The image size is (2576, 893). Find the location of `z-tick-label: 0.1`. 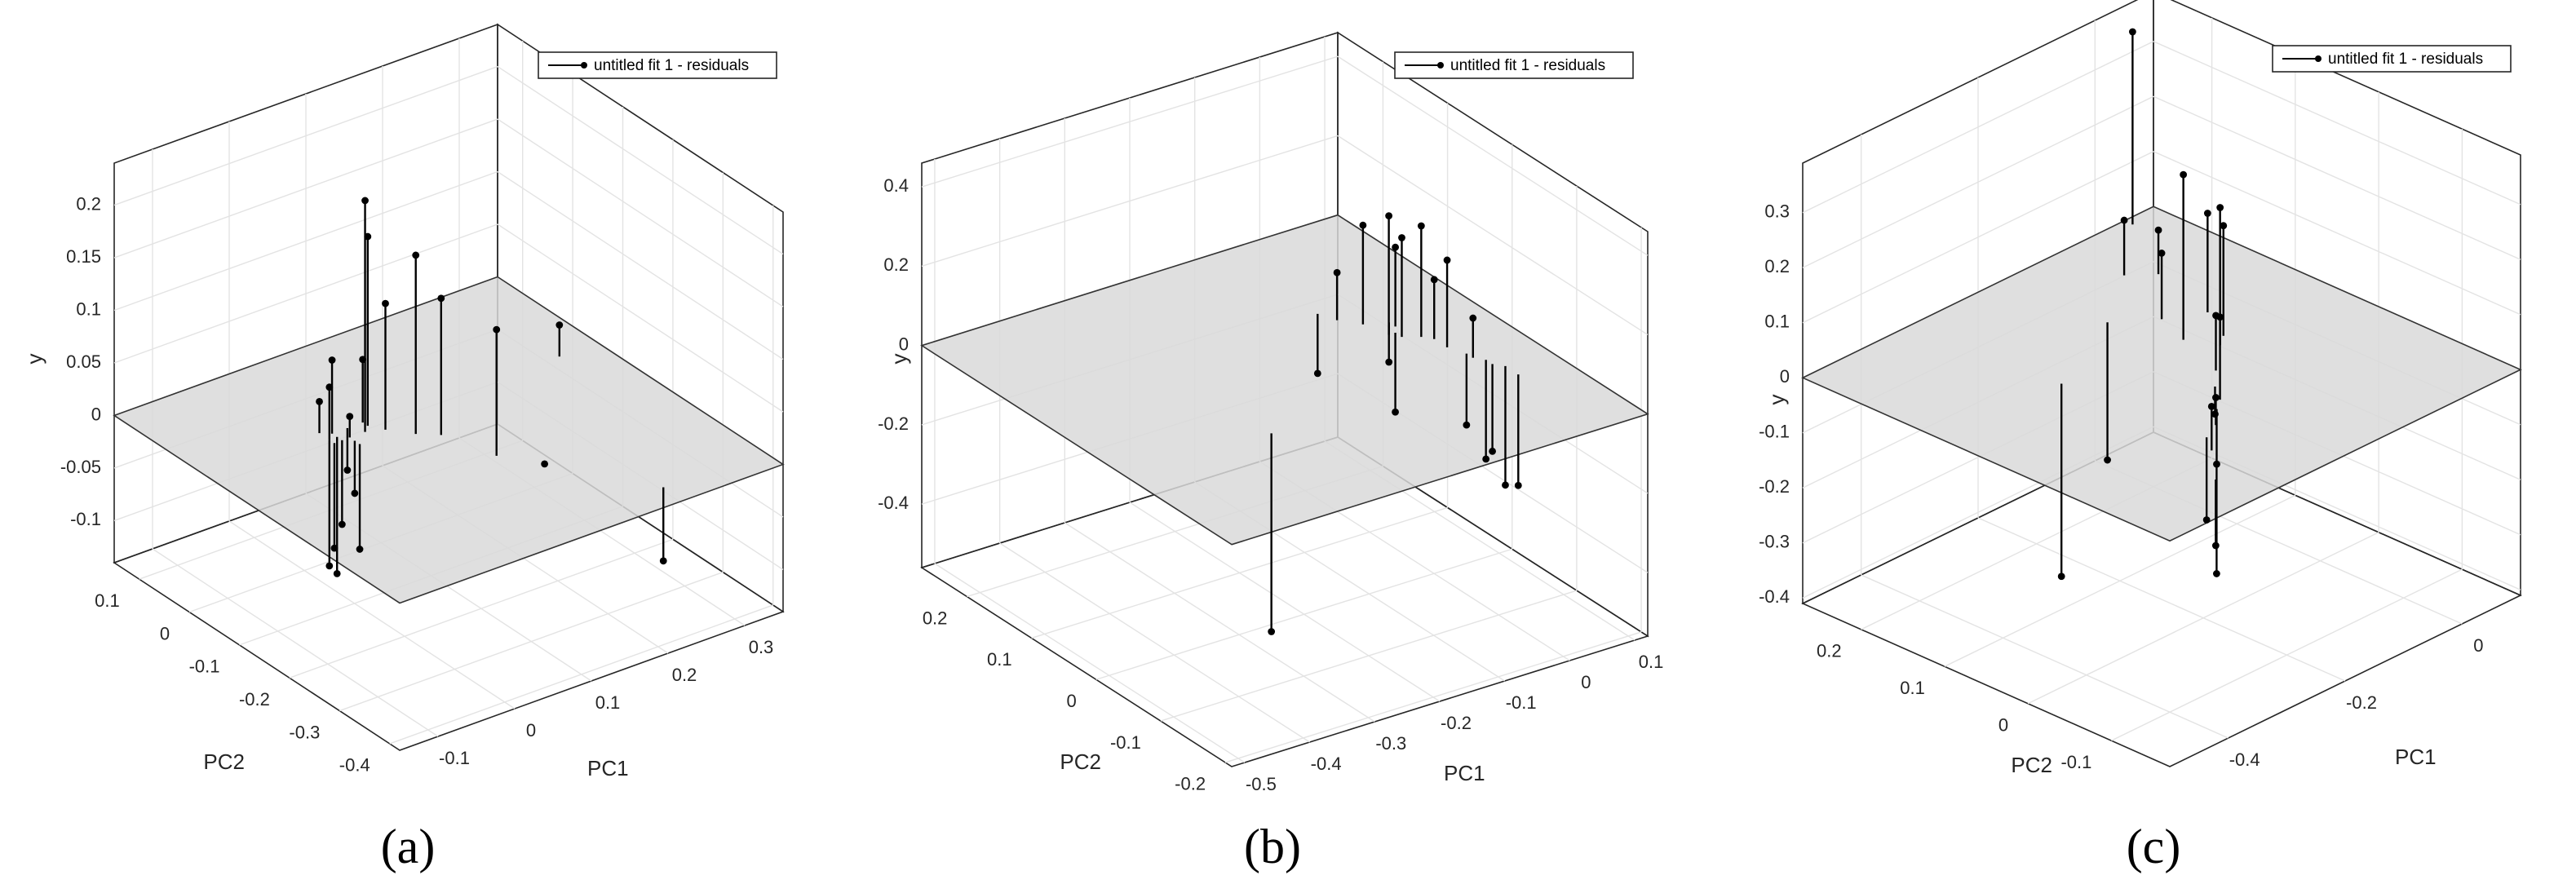

z-tick-label: 0.1 is located at coordinates (88, 308).